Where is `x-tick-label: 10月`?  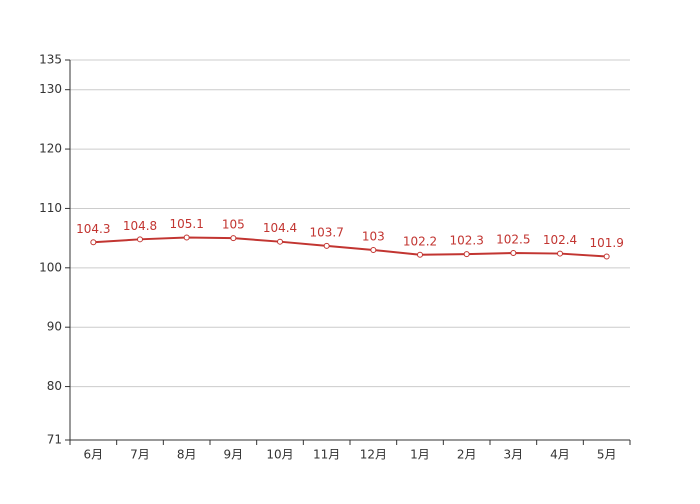
x-tick-label: 10月 is located at coordinates (279, 455).